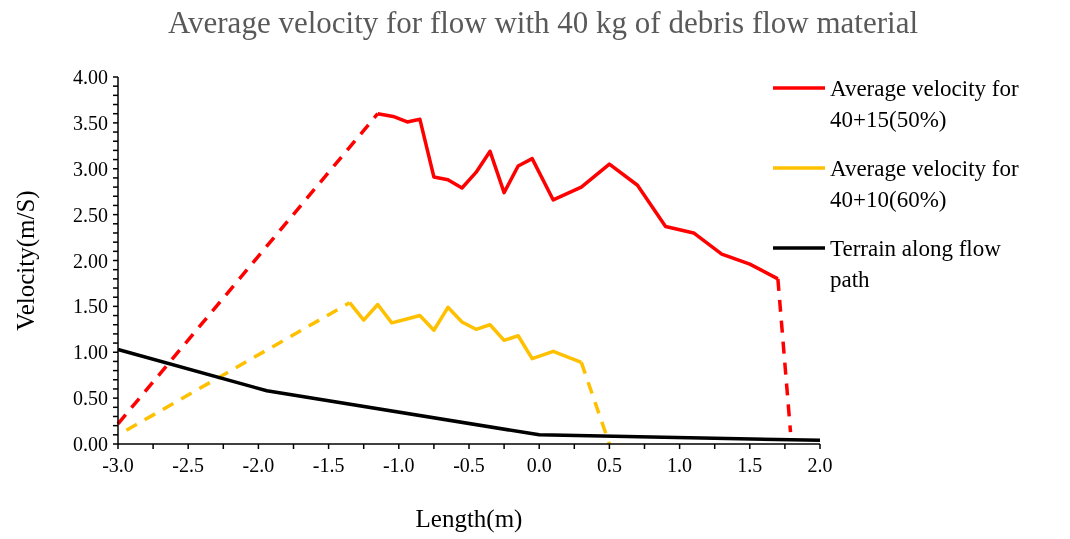 This screenshot has height=539, width=1070. I want to click on x-tick-label: -2.5, so click(188, 465).